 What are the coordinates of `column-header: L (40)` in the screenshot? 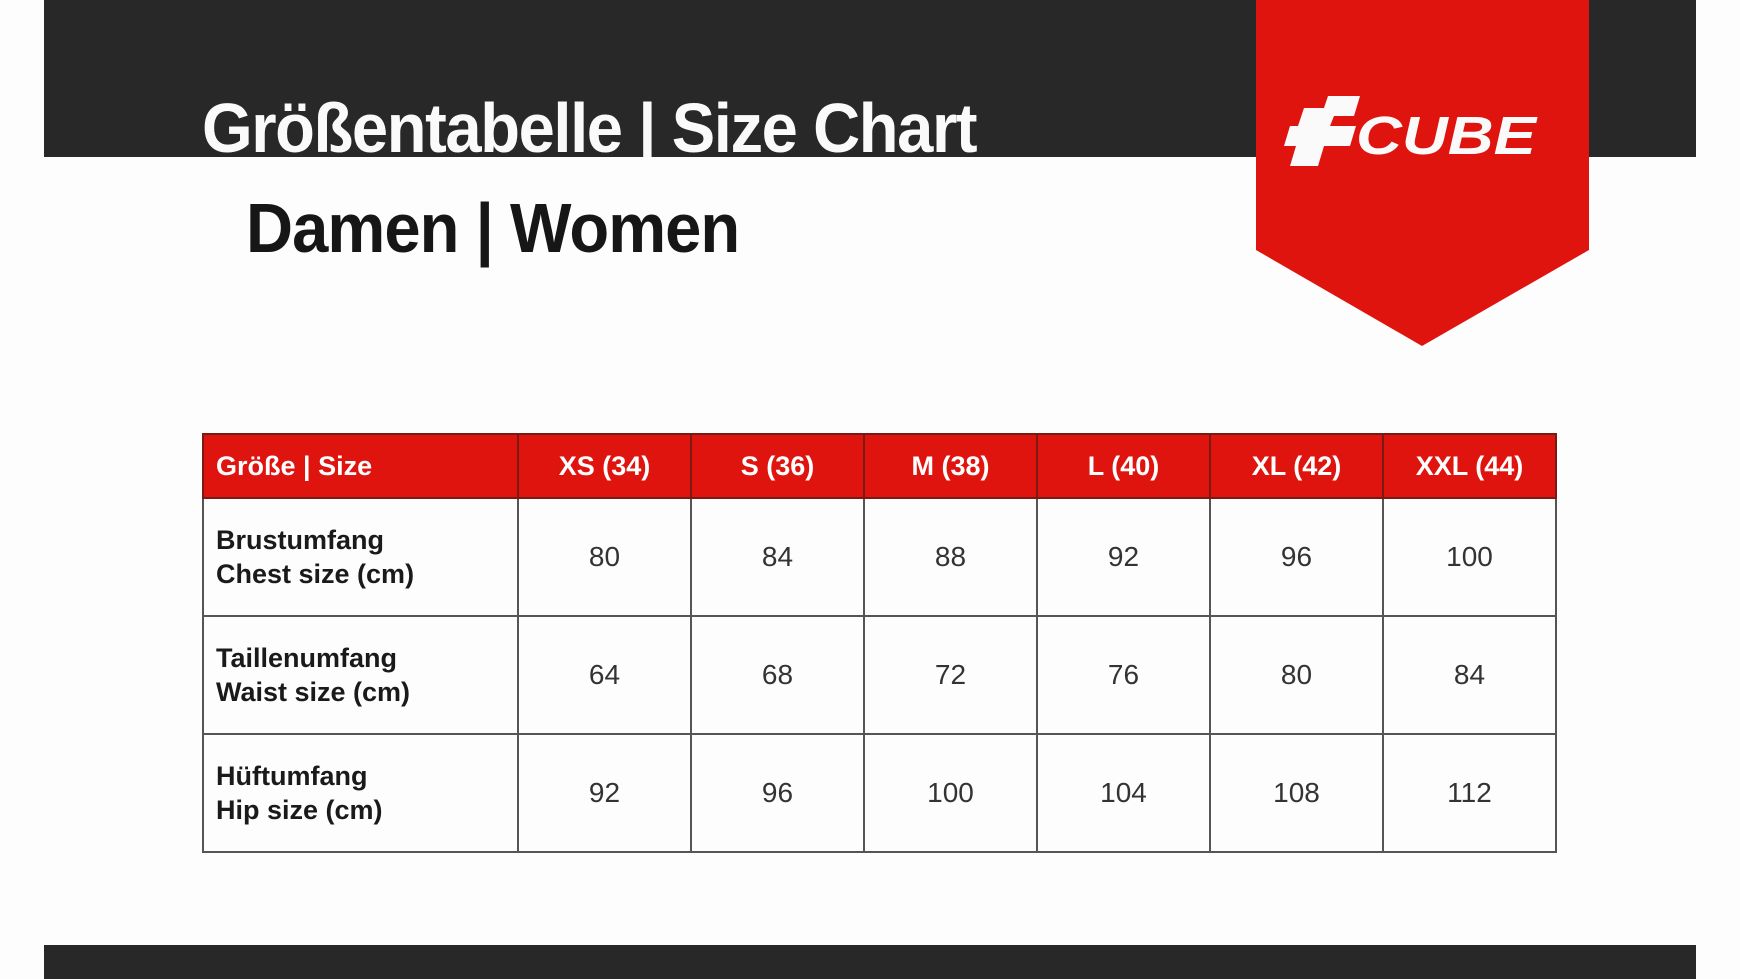 It's located at (1123, 466).